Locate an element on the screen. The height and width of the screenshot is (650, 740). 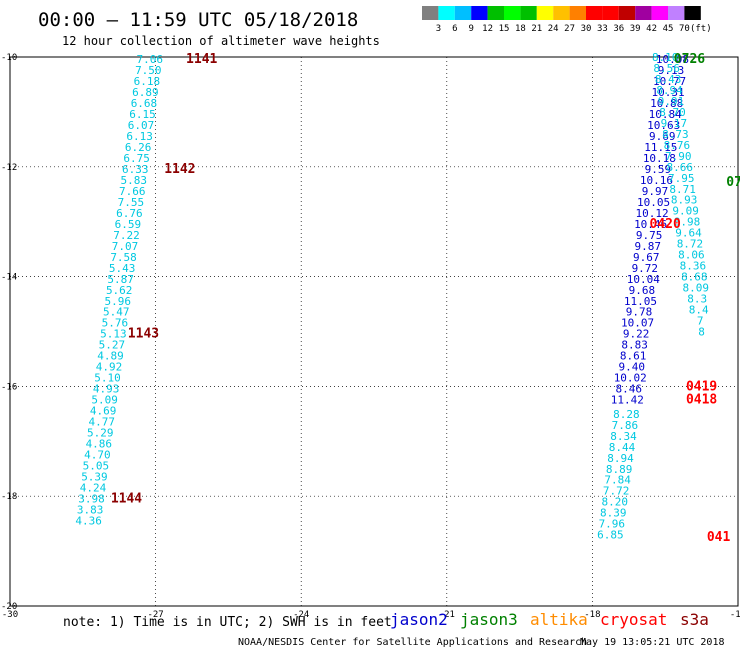
wave-height-label: 6.26 is located at coordinates (138, 147).